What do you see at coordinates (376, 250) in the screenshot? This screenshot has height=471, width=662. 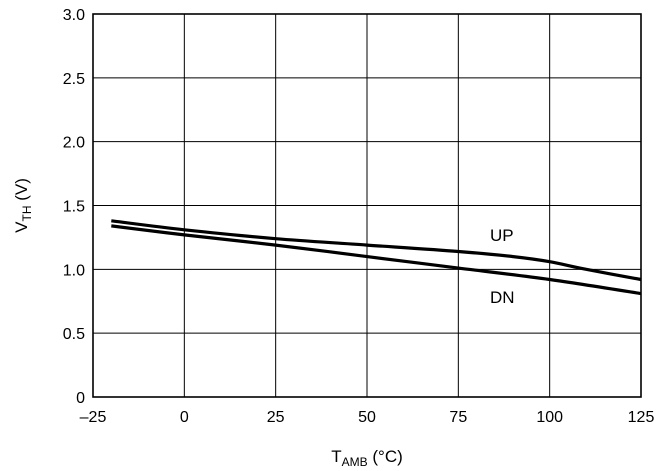 I see `series-line-up` at bounding box center [376, 250].